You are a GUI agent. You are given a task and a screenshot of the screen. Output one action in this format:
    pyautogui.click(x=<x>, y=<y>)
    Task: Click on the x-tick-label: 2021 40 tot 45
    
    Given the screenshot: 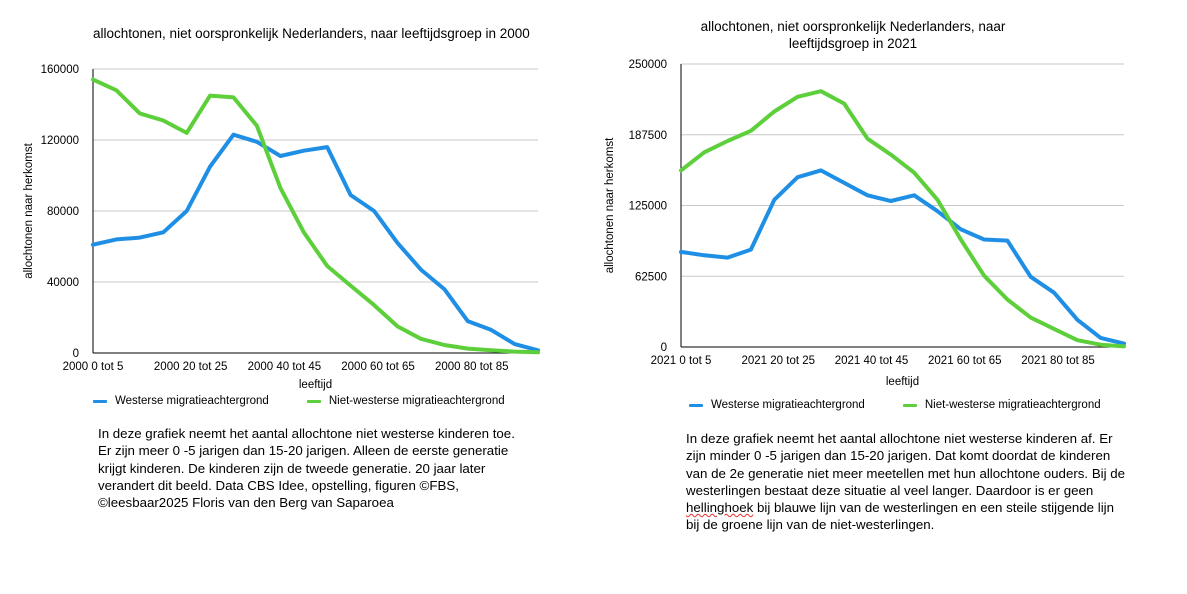 What is the action you would take?
    pyautogui.click(x=872, y=361)
    